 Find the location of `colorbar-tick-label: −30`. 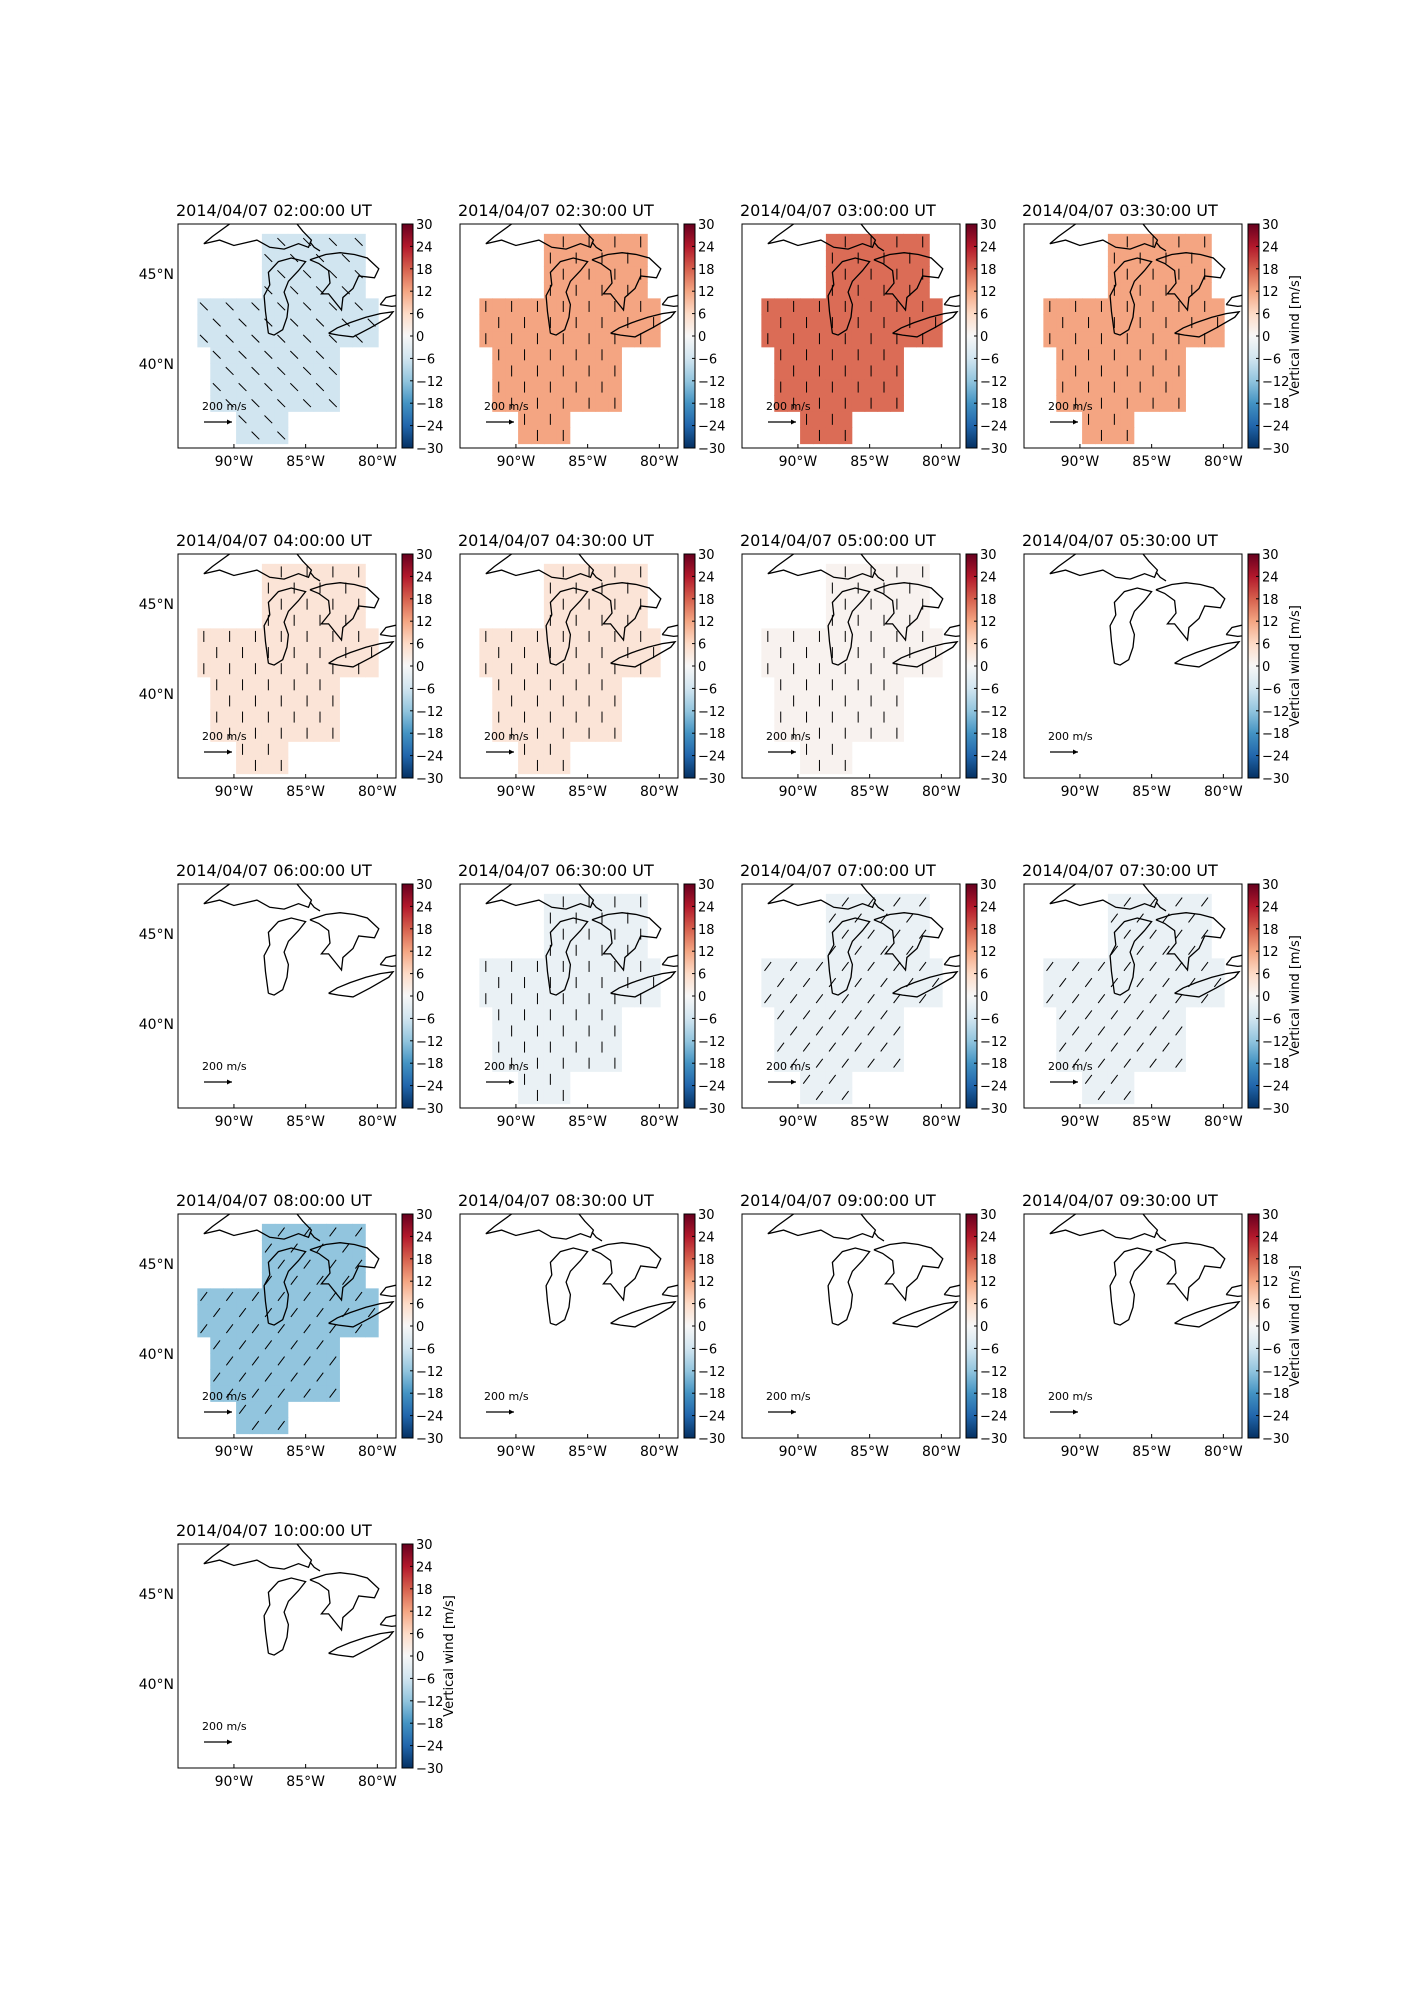

colorbar-tick-label: −30 is located at coordinates (429, 1769).